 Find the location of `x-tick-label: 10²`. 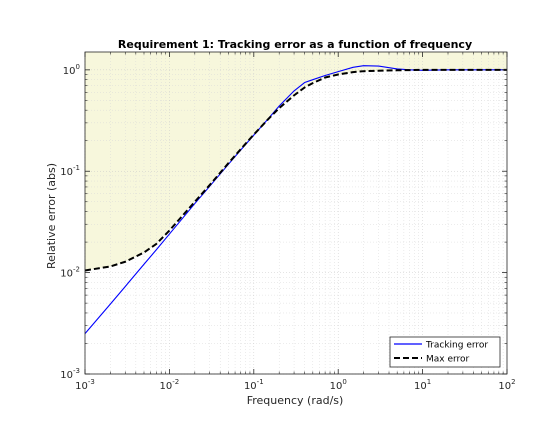

x-tick-label: 10² is located at coordinates (506, 385).